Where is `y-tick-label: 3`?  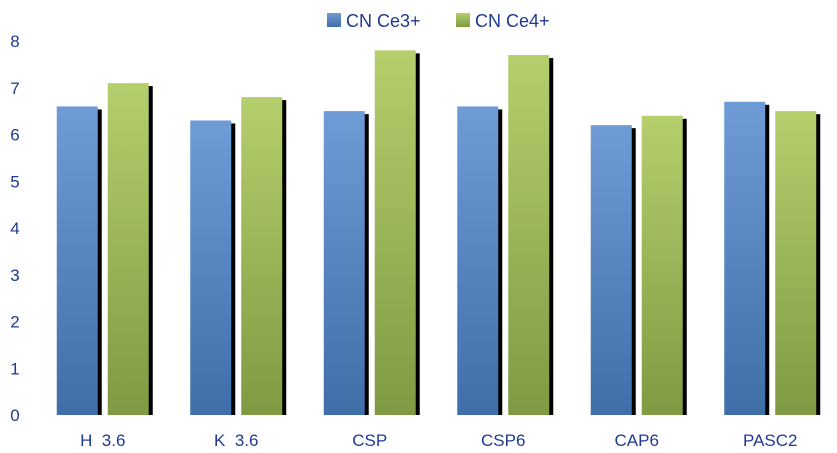 y-tick-label: 3 is located at coordinates (14, 275).